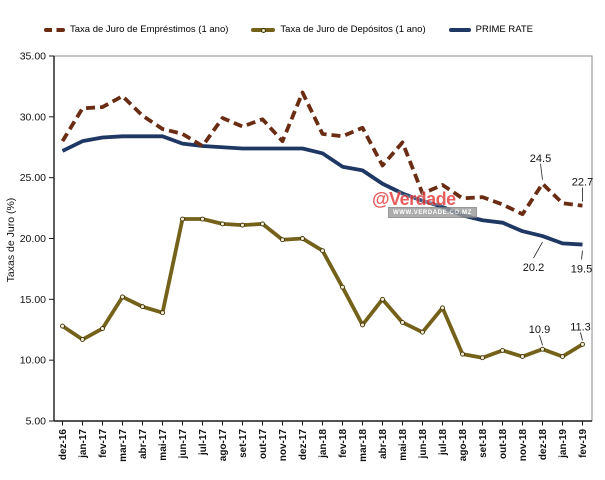 This screenshot has height=480, width=605. I want to click on x-tick-label: fev-18, so click(343, 443).